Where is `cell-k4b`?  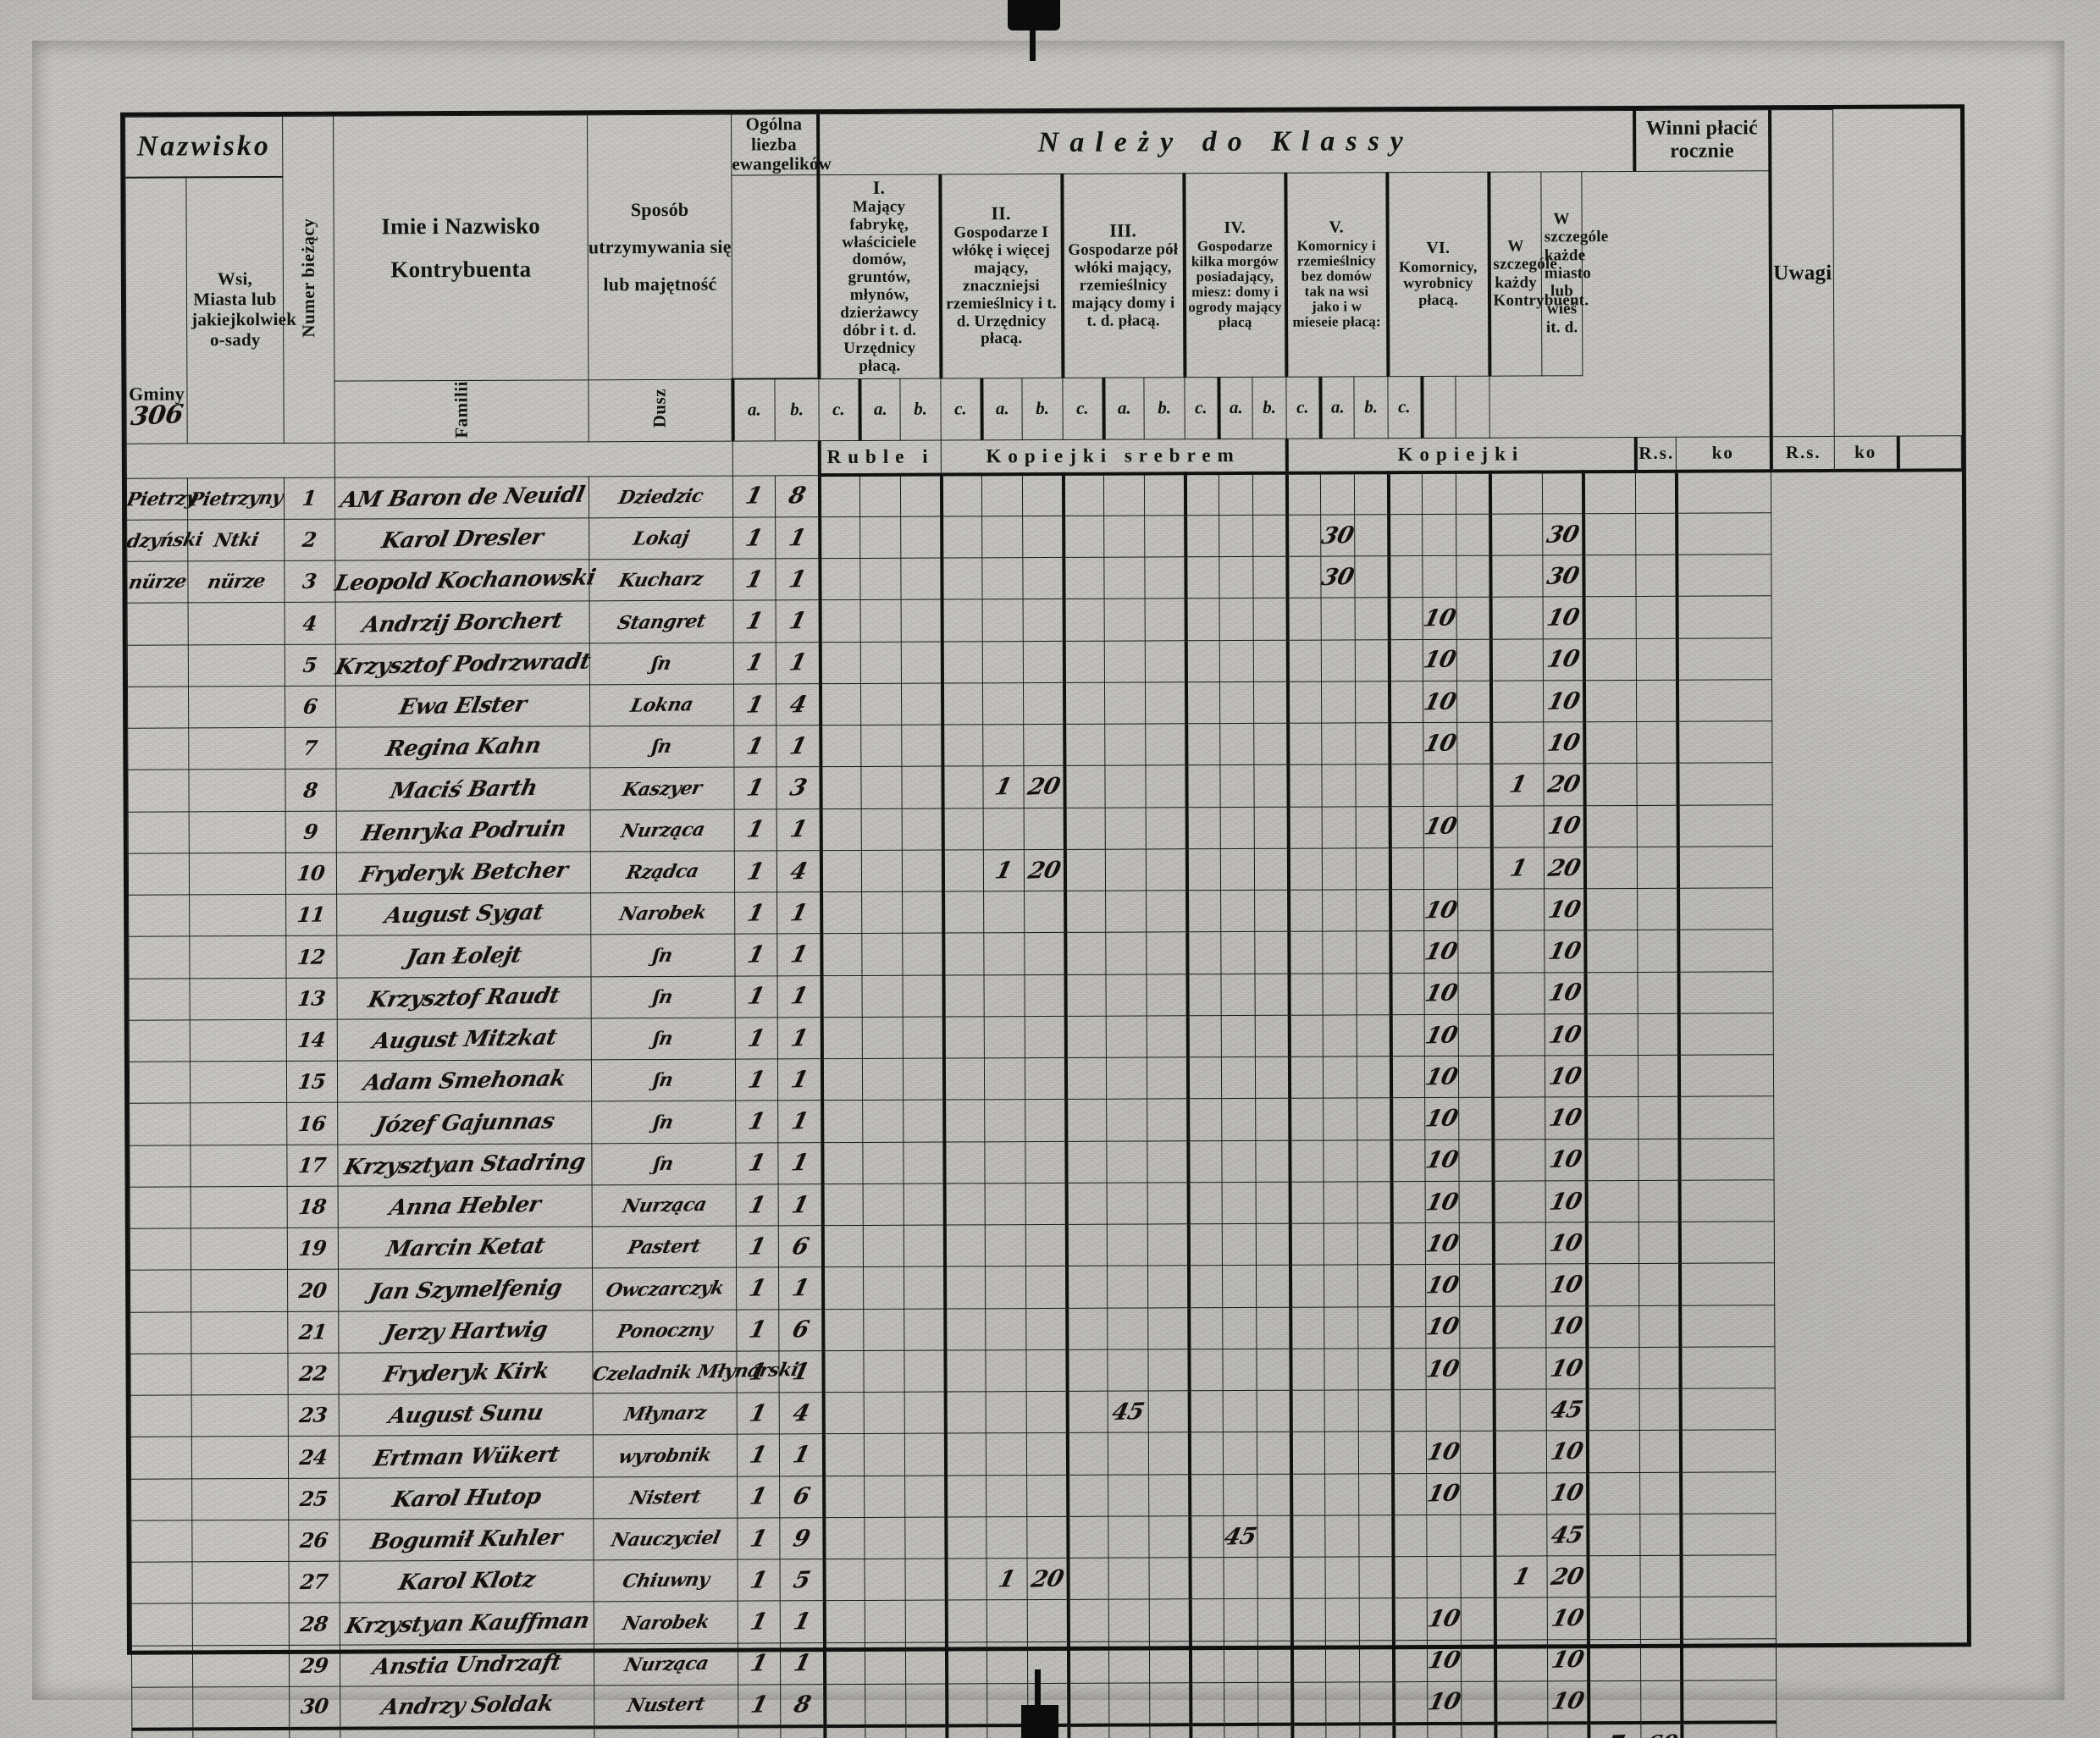 cell-k4b is located at coordinates (1236, 661).